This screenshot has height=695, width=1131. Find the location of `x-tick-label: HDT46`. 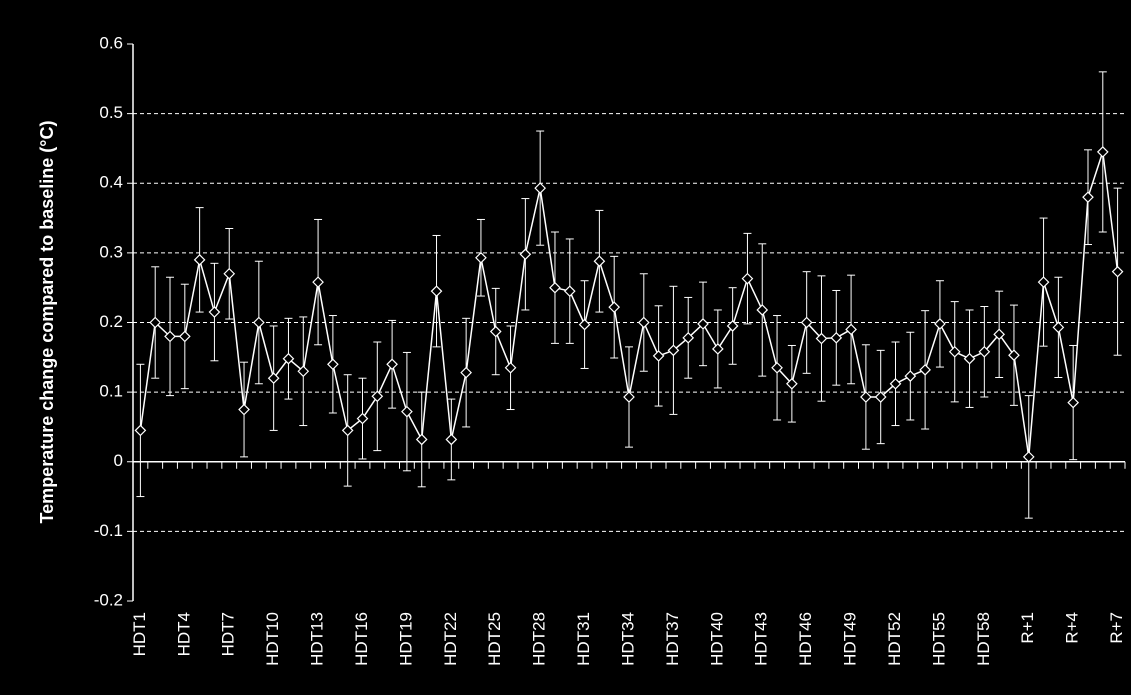

x-tick-label: HDT46 is located at coordinates (805, 639).